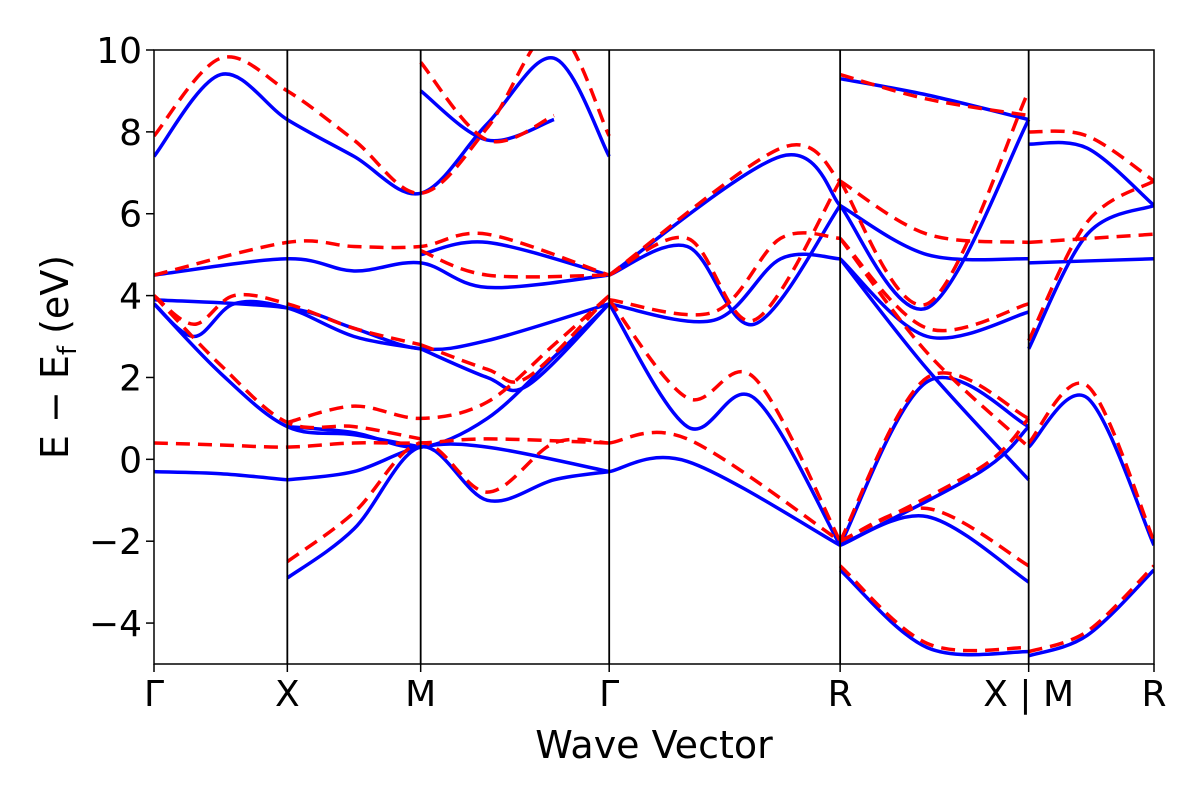 Image resolution: width=1200 pixels, height=800 pixels. Describe the element at coordinates (115, 542) in the screenshot. I see `y-tick-label: −2` at that location.